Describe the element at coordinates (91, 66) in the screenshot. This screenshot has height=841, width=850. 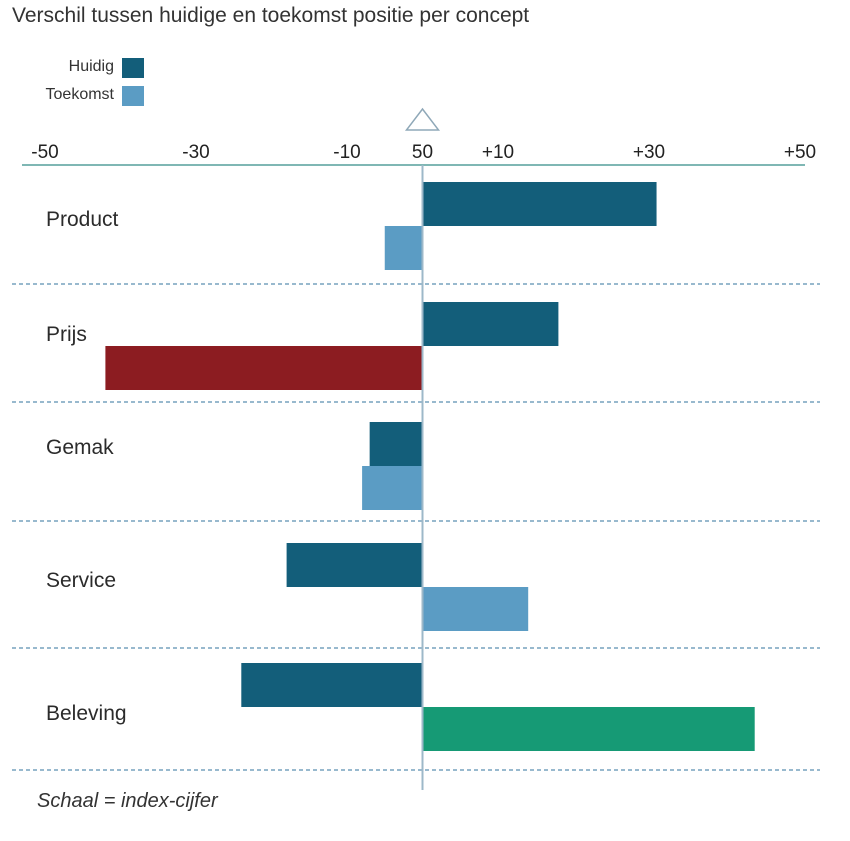
I see `legend-label-huidig: Huidig` at that location.